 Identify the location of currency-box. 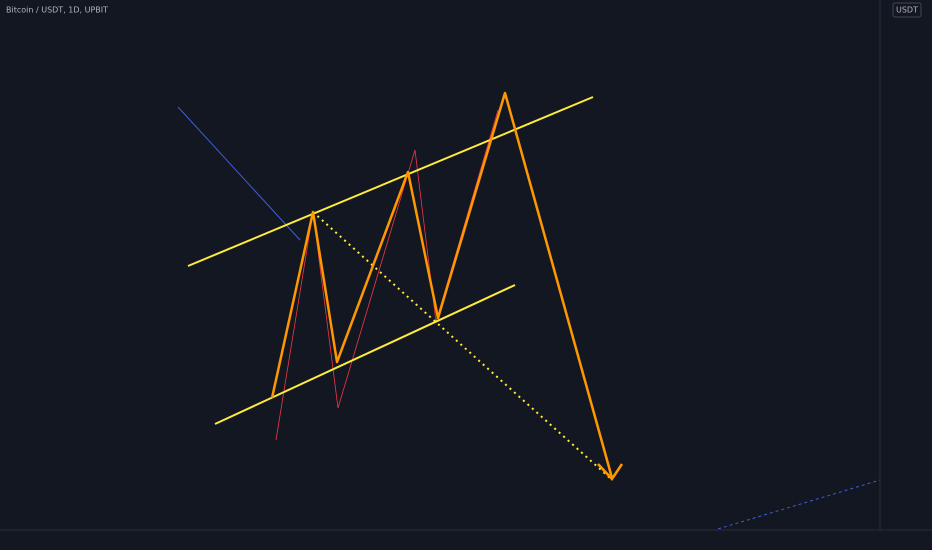
(907, 10).